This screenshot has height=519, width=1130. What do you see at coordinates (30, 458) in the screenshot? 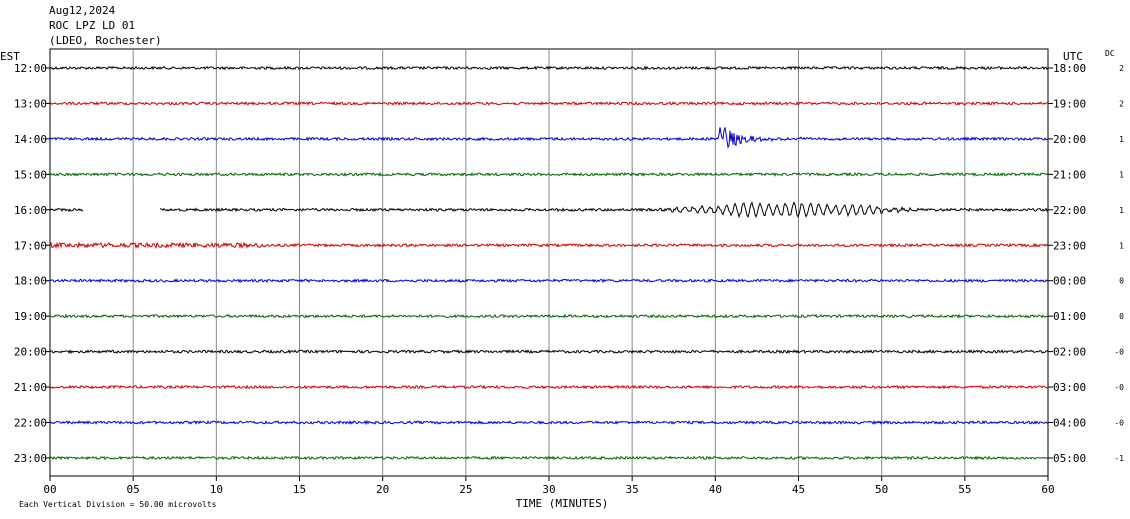
I see `est-tick-label: 23:00` at bounding box center [30, 458].